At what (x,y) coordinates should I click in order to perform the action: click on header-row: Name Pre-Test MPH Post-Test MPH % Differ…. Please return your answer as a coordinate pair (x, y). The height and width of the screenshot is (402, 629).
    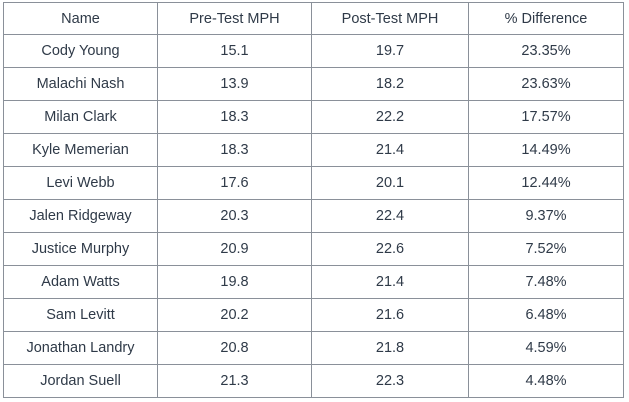
    Looking at the image, I should click on (313, 18).